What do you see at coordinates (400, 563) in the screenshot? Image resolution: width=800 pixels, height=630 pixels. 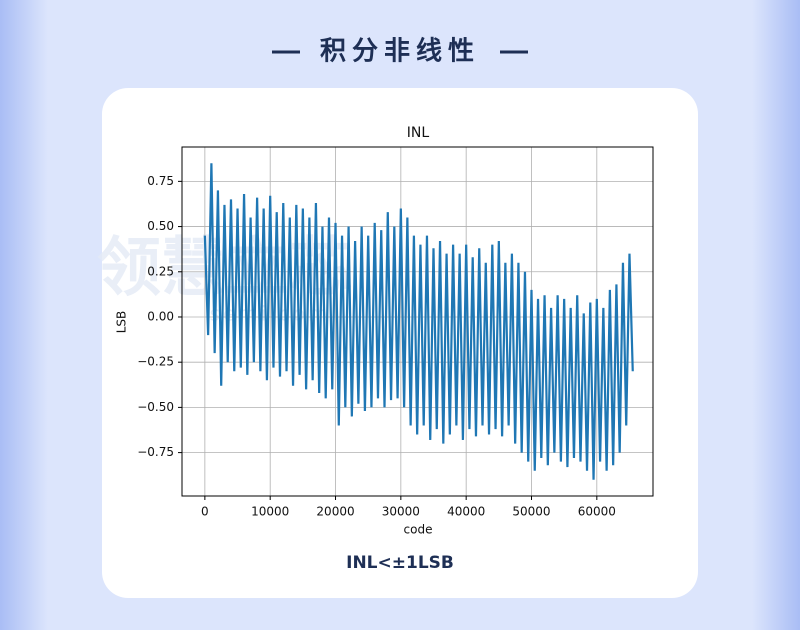 I see `caption: INL<±1LSB` at bounding box center [400, 563].